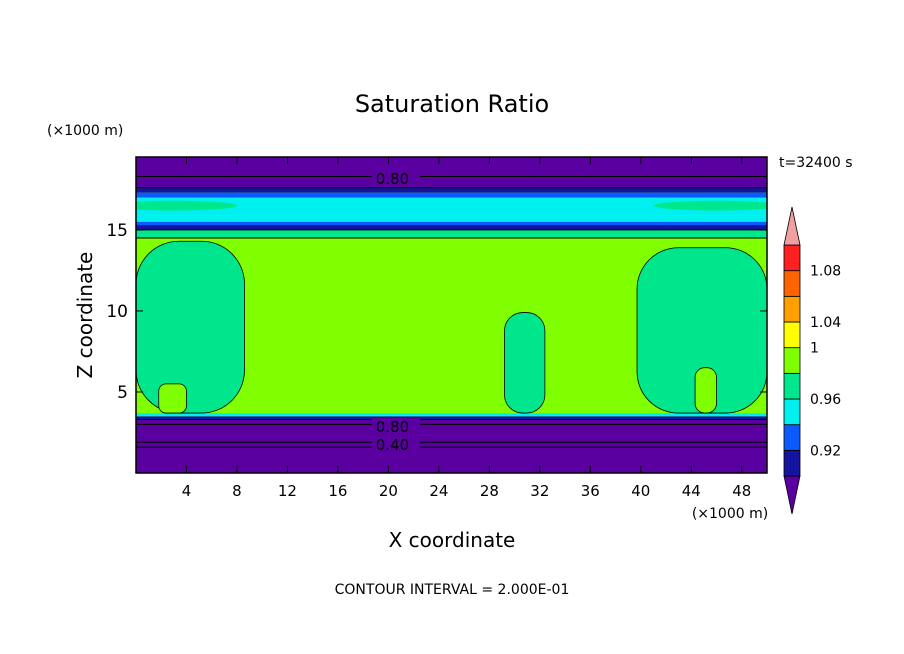  I want to click on x-tick-label-5: 24, so click(438, 491).